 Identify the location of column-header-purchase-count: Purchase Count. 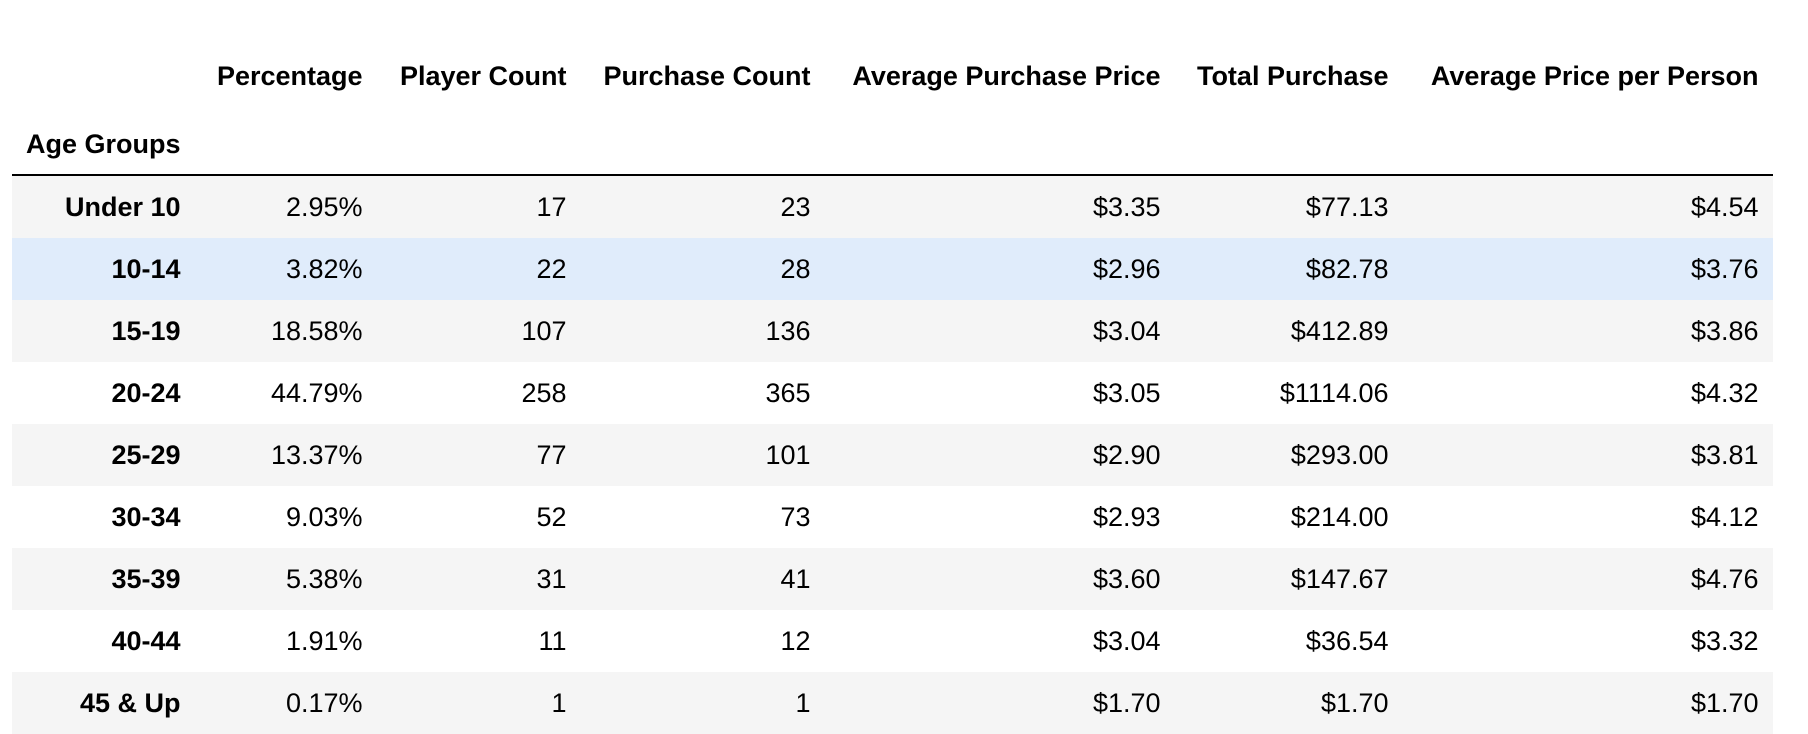
(707, 76).